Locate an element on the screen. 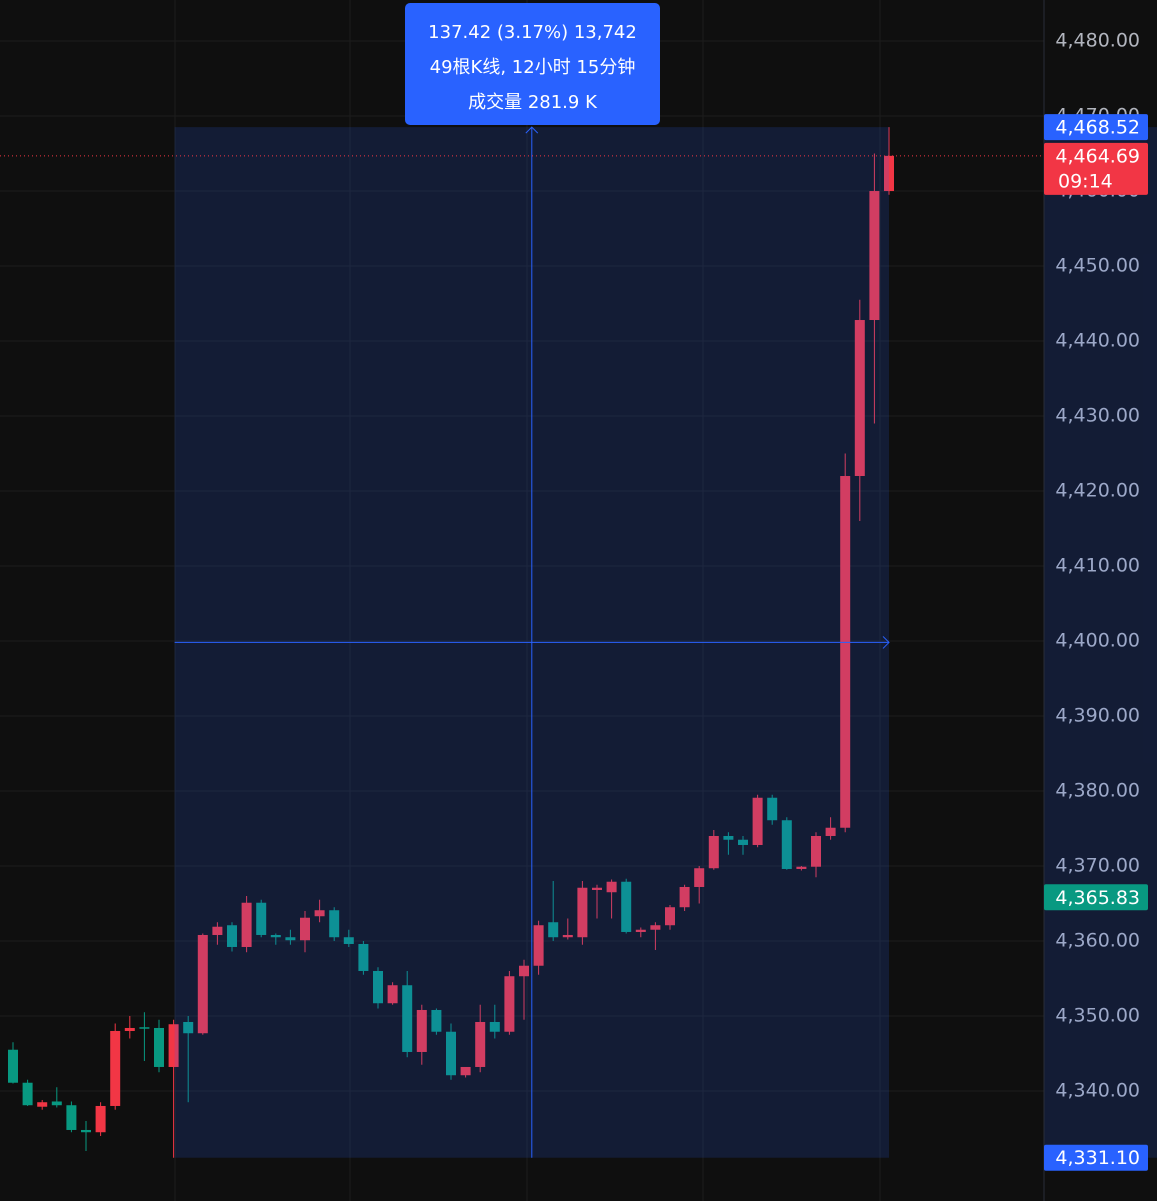  axis-panel is located at coordinates (1100, 600).